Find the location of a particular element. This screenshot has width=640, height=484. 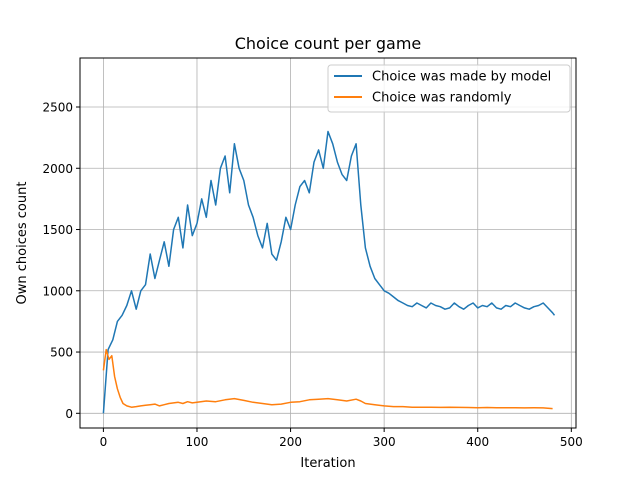

x-tick-label: 300 is located at coordinates (384, 442).